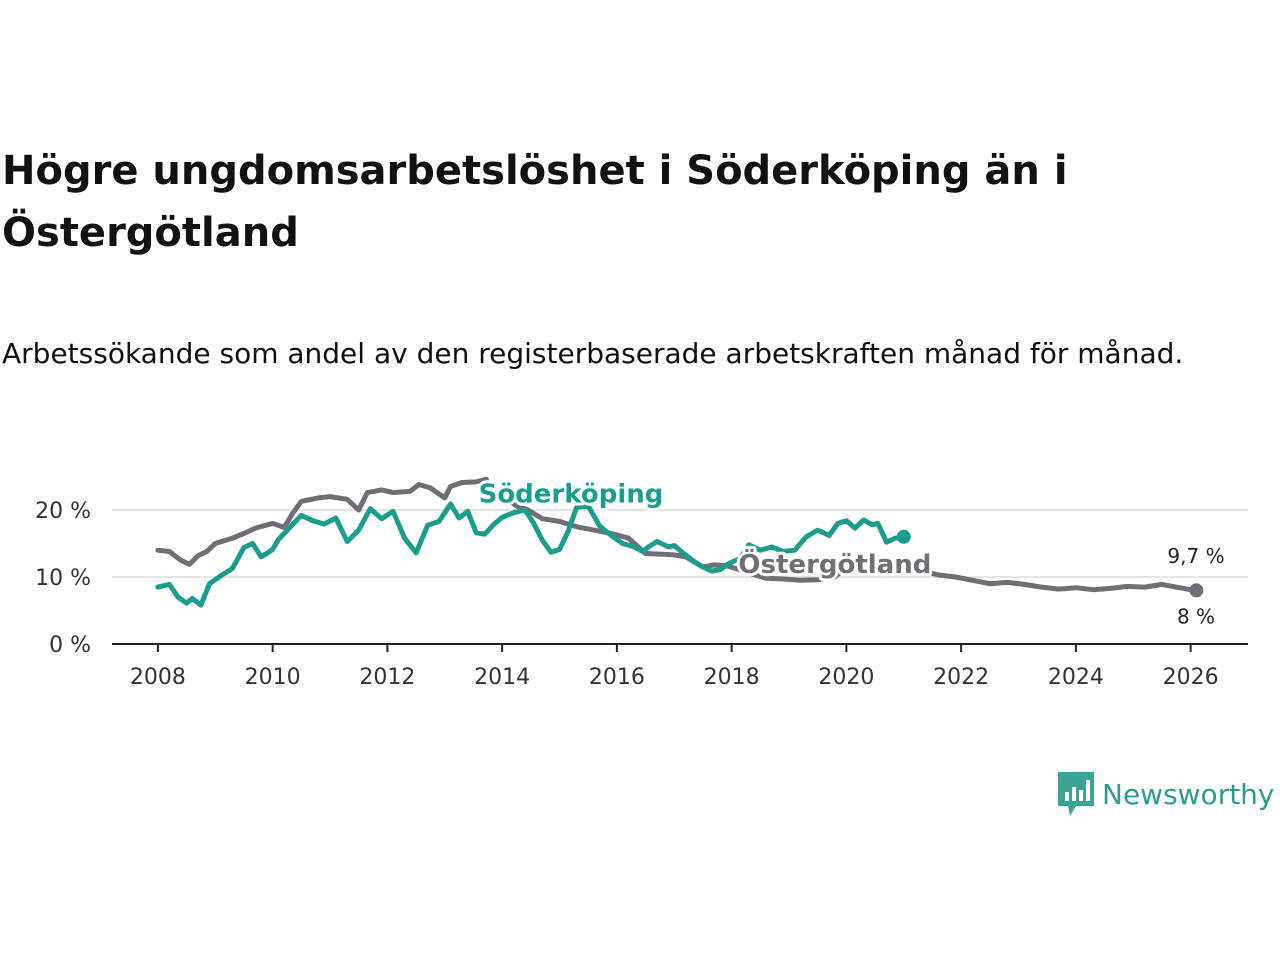  I want to click on newsworthy-brand: Newsworthy, so click(1166, 794).